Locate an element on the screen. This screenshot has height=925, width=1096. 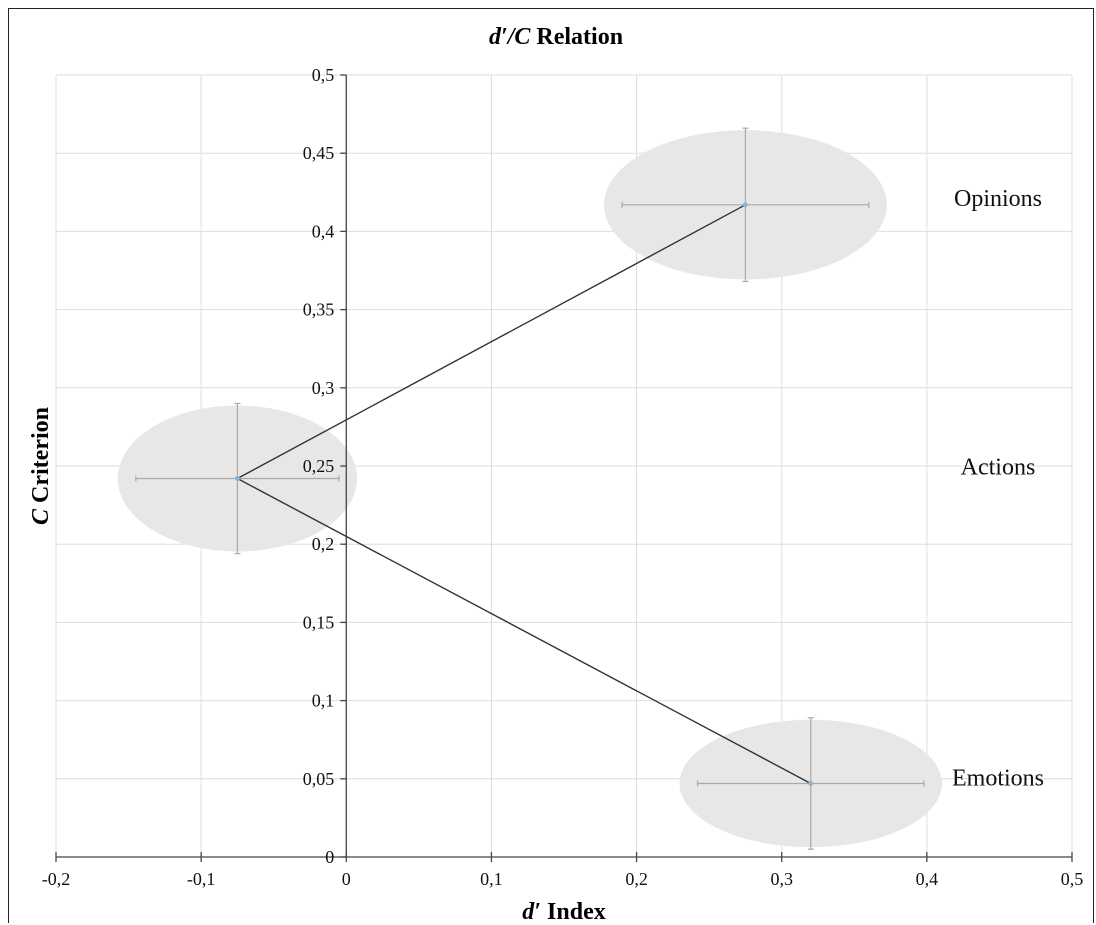
x-axis-title: d′ Index is located at coordinates (563, 912).